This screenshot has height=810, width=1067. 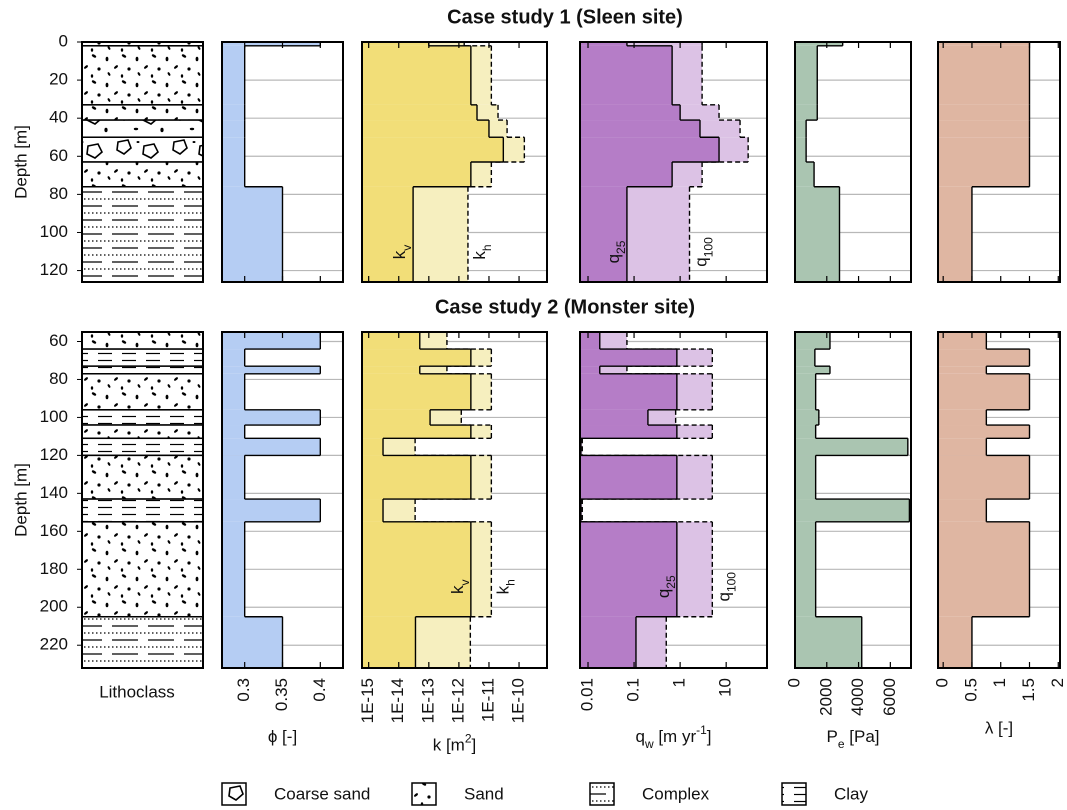 What do you see at coordinates (468, 739) in the screenshot?
I see `text-part: 2` at bounding box center [468, 739].